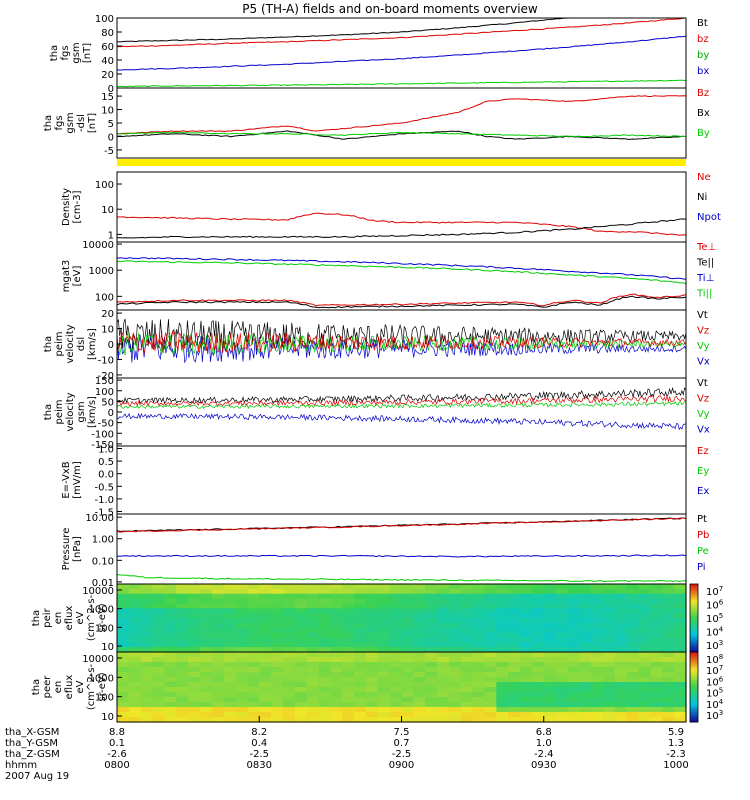  What do you see at coordinates (704, 294) in the screenshot?
I see `legend-ti: Ti||` at bounding box center [704, 294].